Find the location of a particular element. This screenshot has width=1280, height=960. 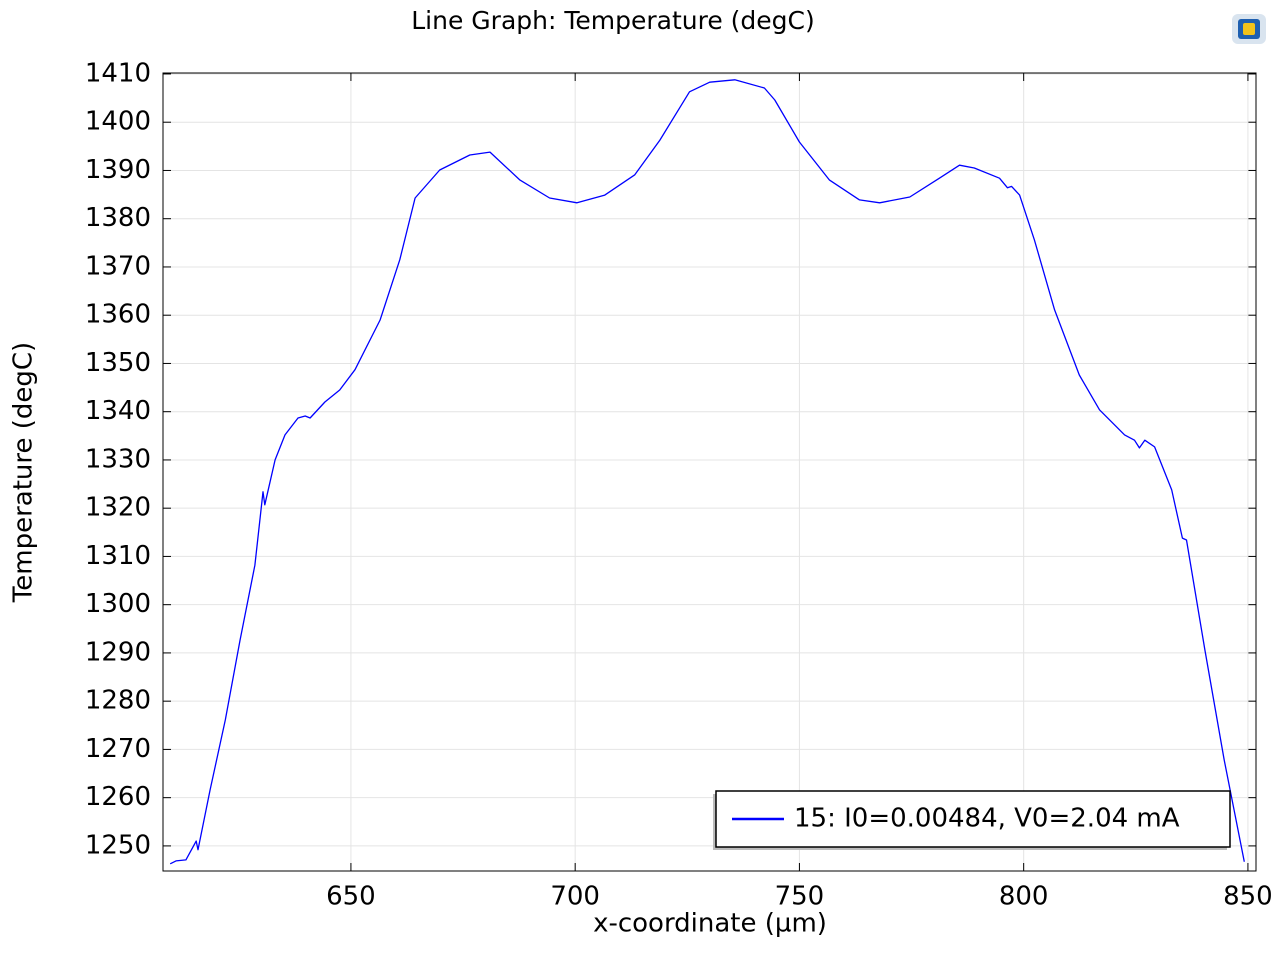

y-tick-label: 1260 is located at coordinates (118, 797).